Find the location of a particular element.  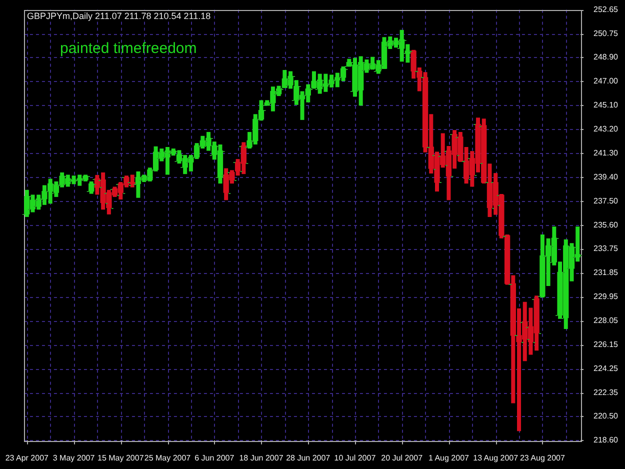

x-tick-label: 23 Apr 2007 is located at coordinates (27, 457).